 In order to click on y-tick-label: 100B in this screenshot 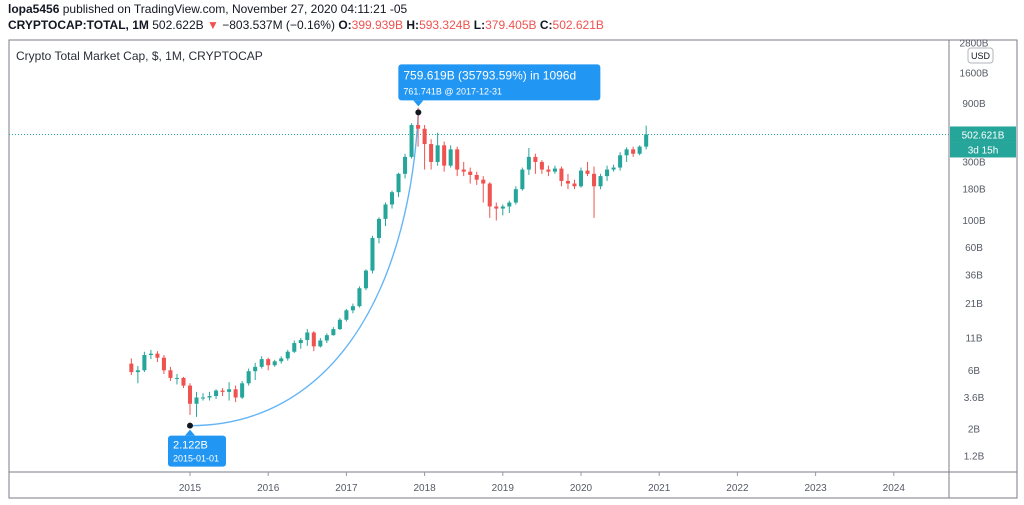, I will do `click(974, 221)`.